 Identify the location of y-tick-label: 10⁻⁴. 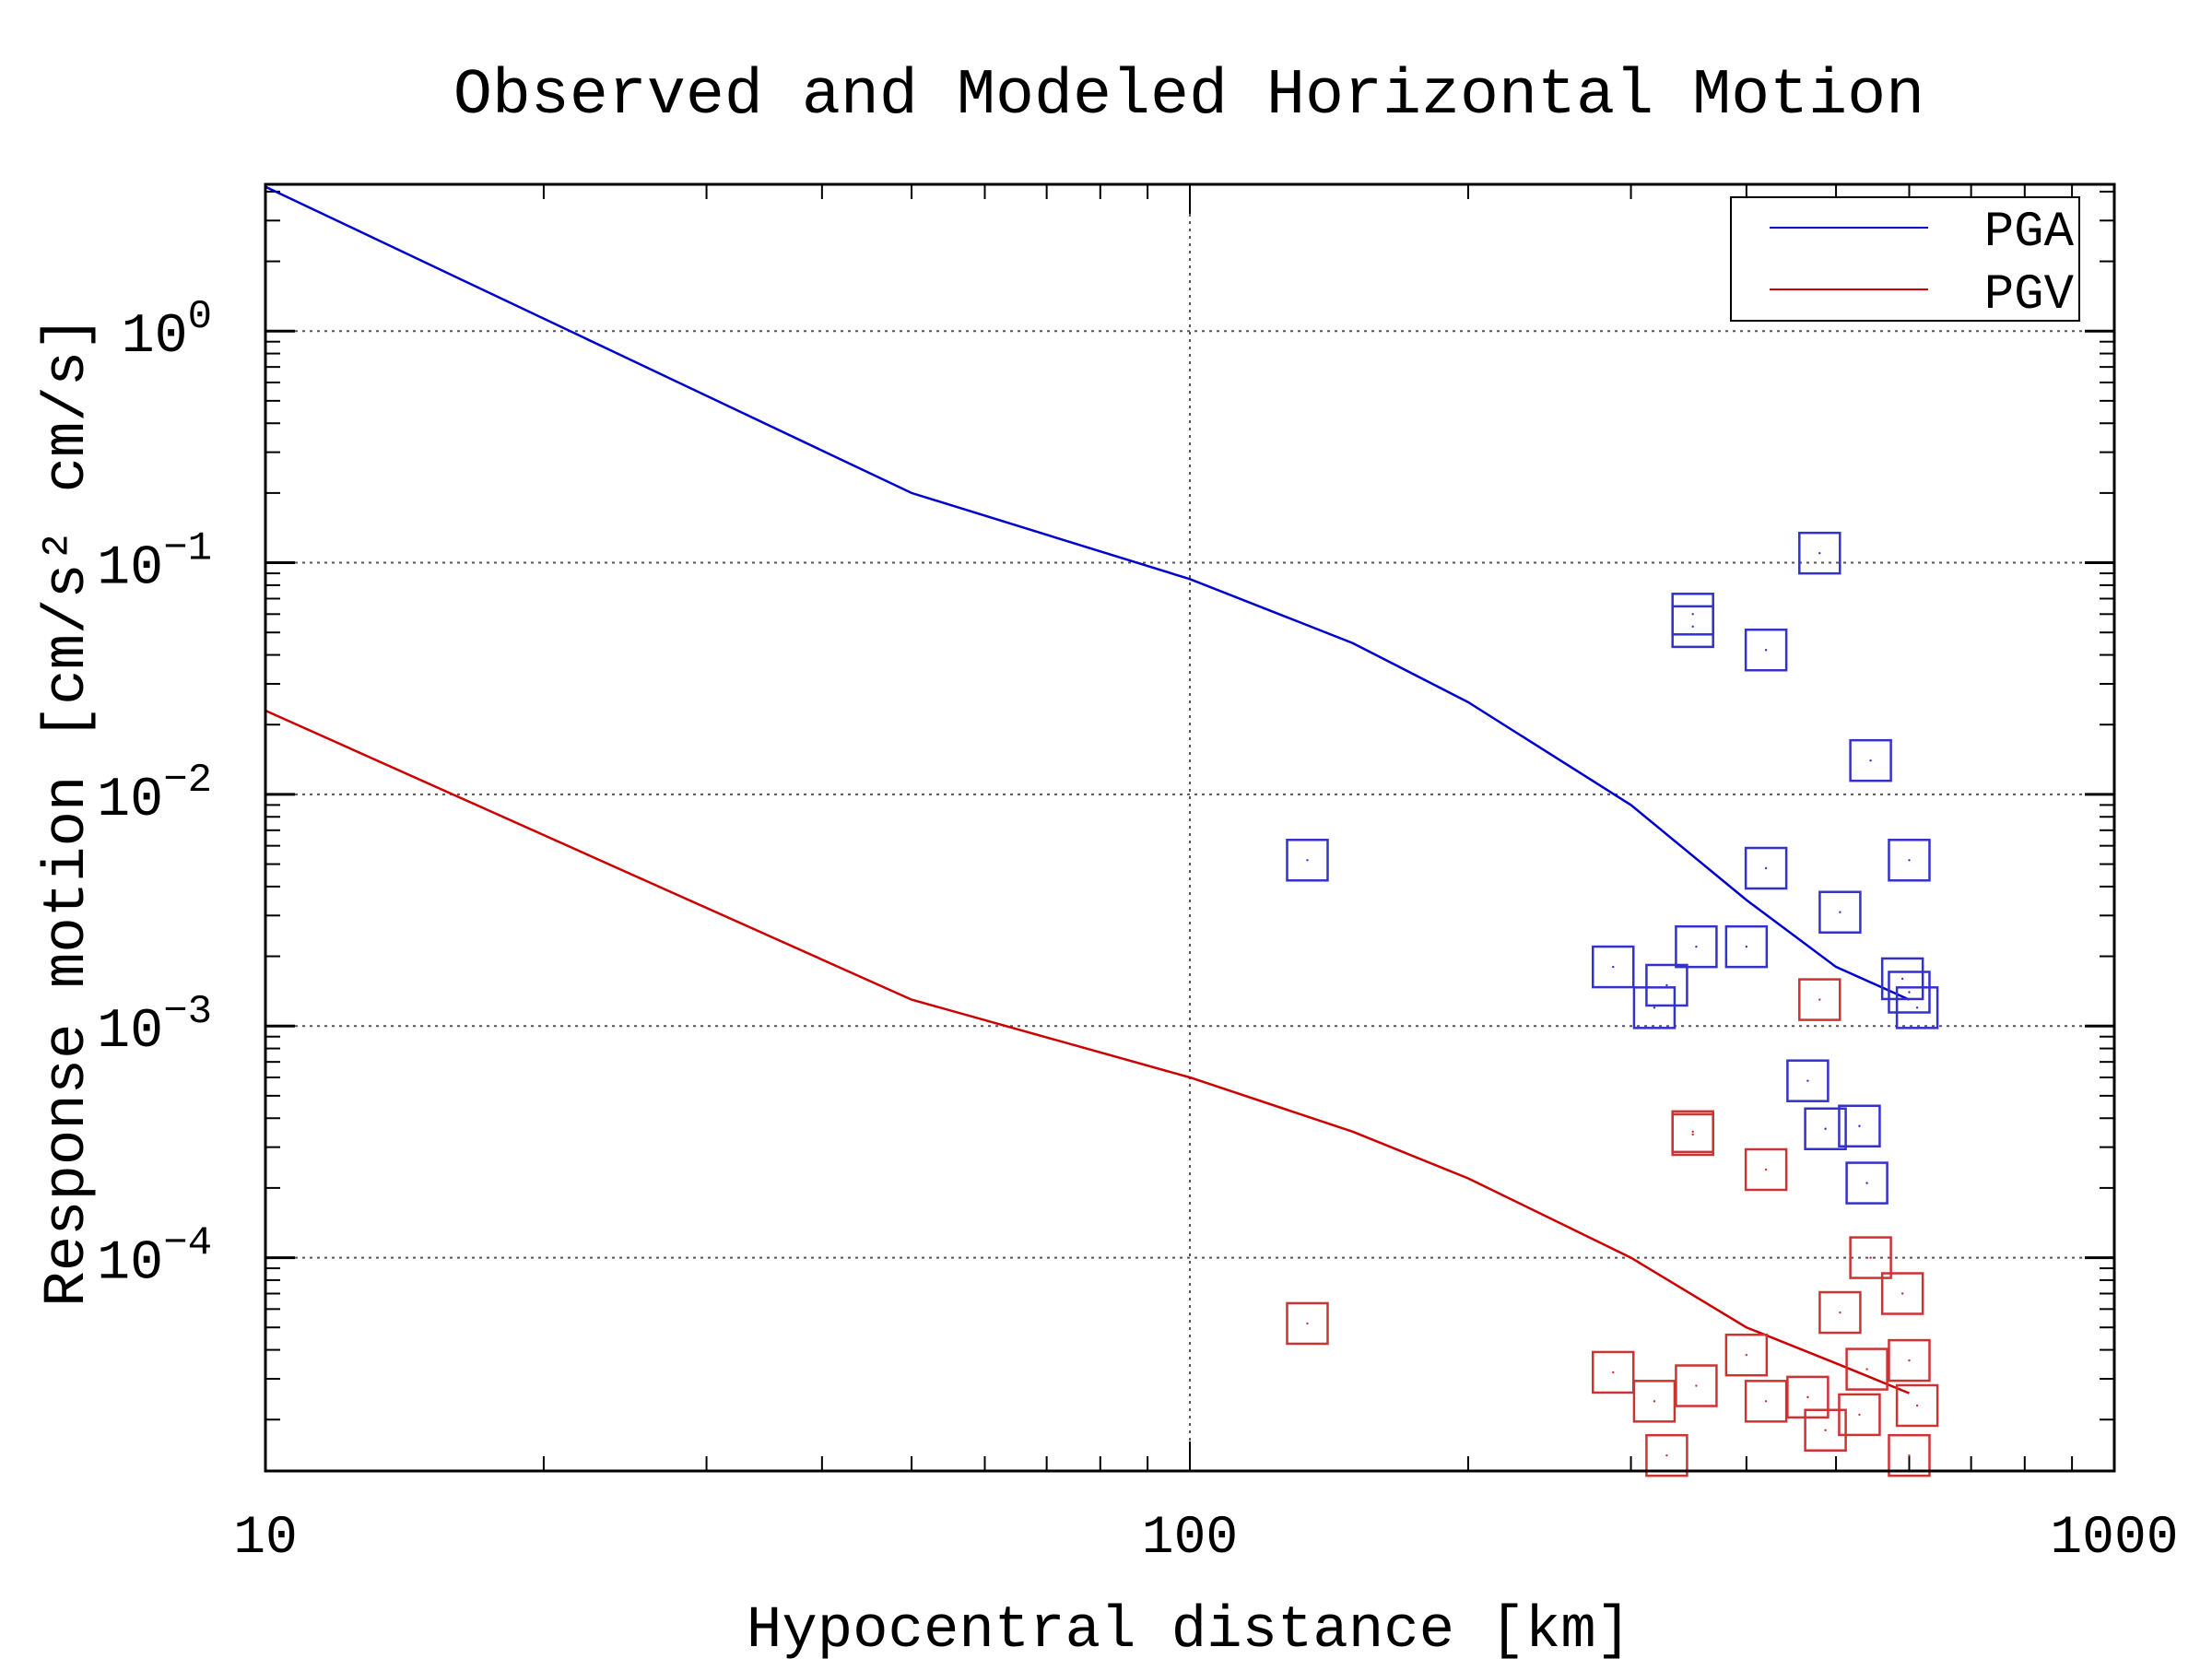
(154, 1258).